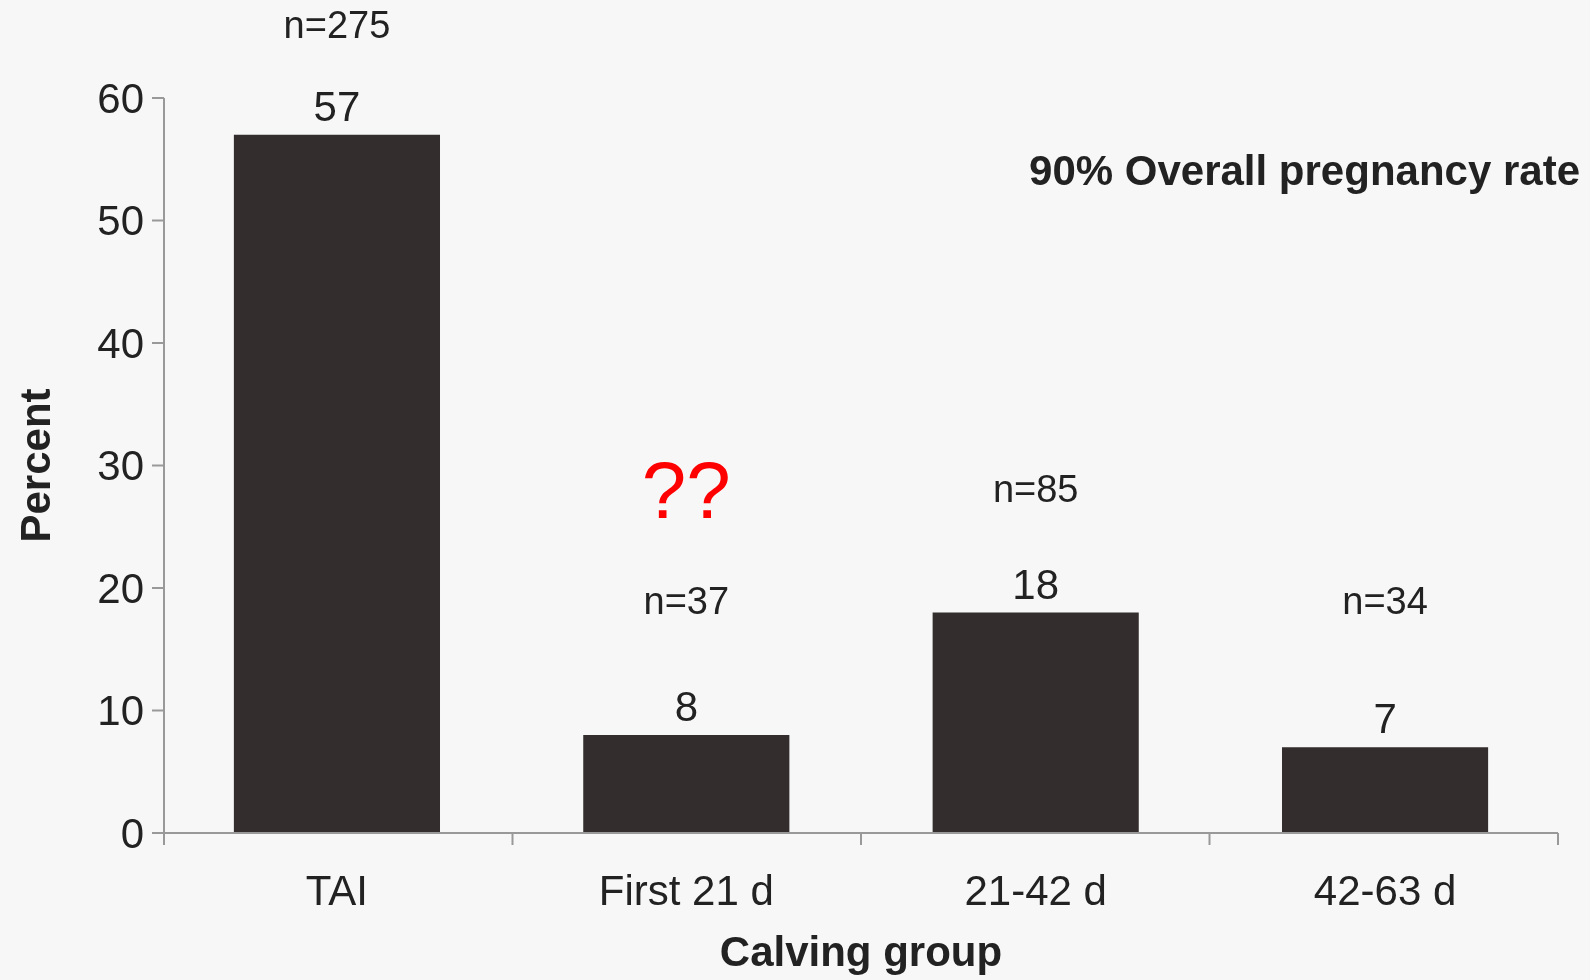  Describe the element at coordinates (132, 833) in the screenshot. I see `y-tick-label: 0` at that location.